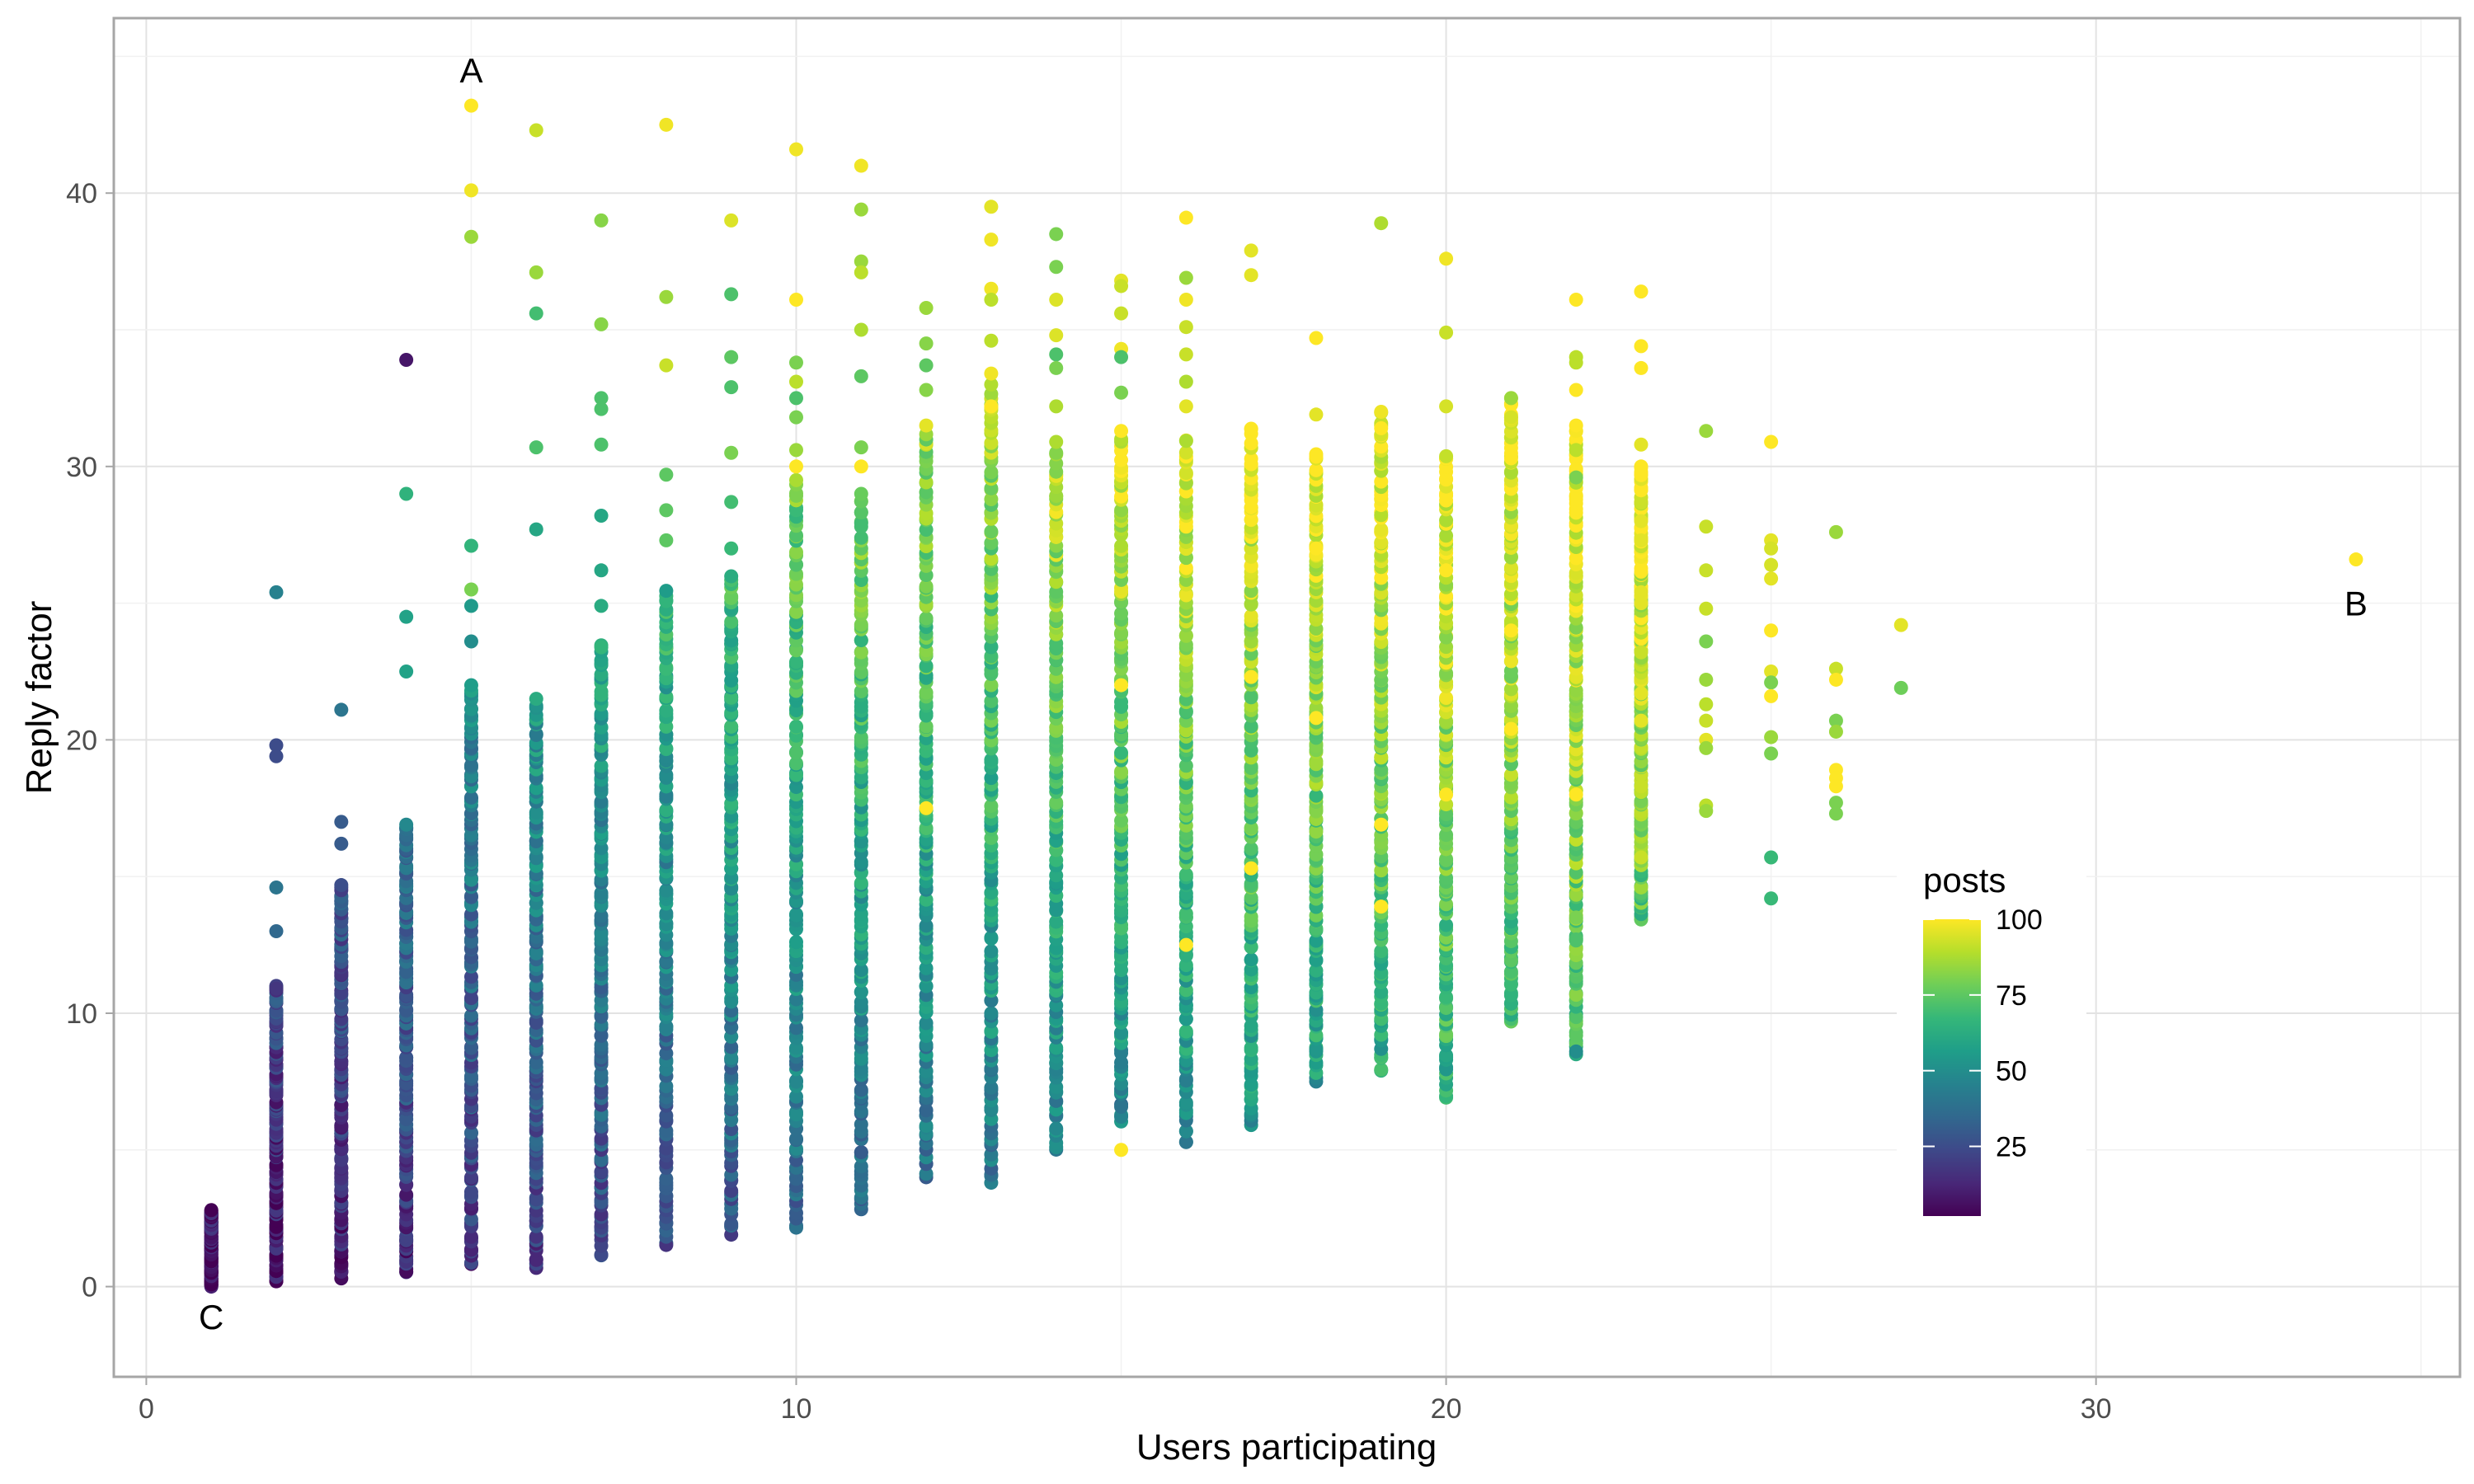 The height and width of the screenshot is (1484, 2474). I want to click on annotation-label: B, so click(2356, 604).